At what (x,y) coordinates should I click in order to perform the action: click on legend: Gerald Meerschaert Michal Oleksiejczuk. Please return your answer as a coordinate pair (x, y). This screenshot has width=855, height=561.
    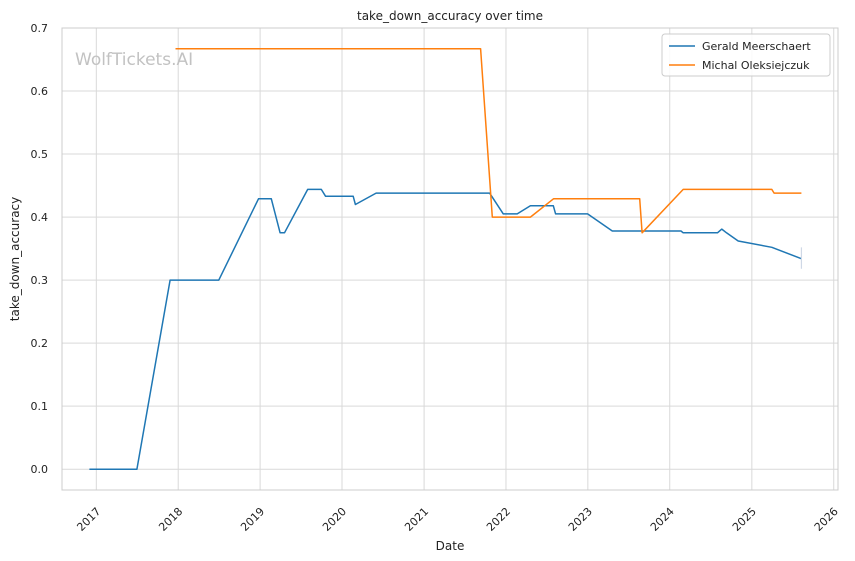
    Looking at the image, I should click on (746, 55).